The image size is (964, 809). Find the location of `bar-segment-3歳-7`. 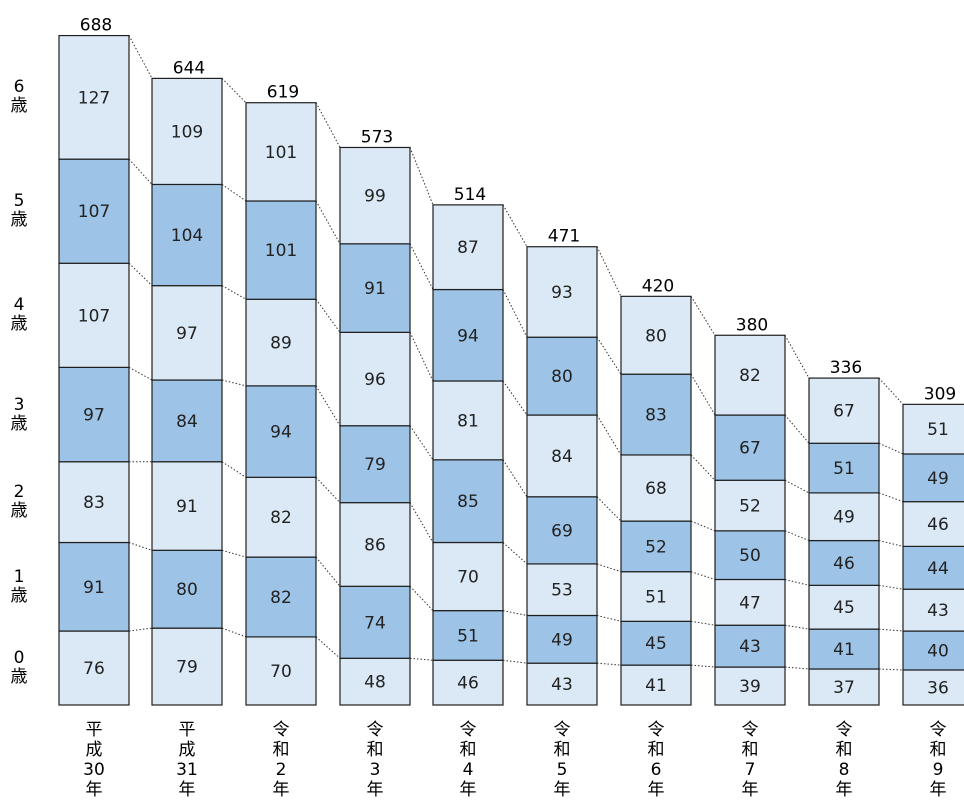

bar-segment-3歳-7 is located at coordinates (750, 555).